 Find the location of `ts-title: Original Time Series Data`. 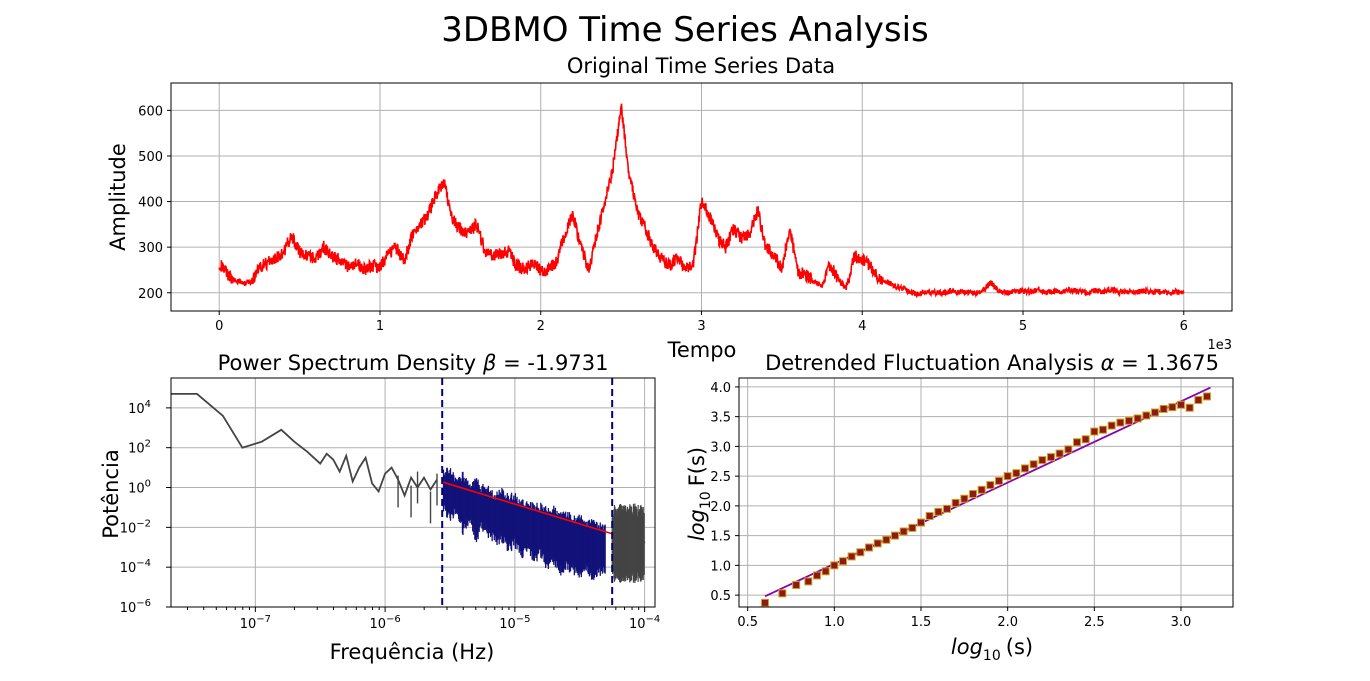

ts-title: Original Time Series Data is located at coordinates (701, 66).